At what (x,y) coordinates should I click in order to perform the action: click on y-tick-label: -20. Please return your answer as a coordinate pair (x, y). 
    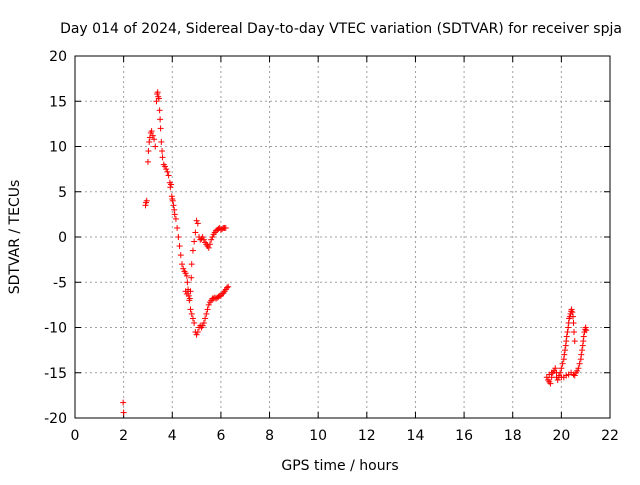
    Looking at the image, I should click on (55, 419).